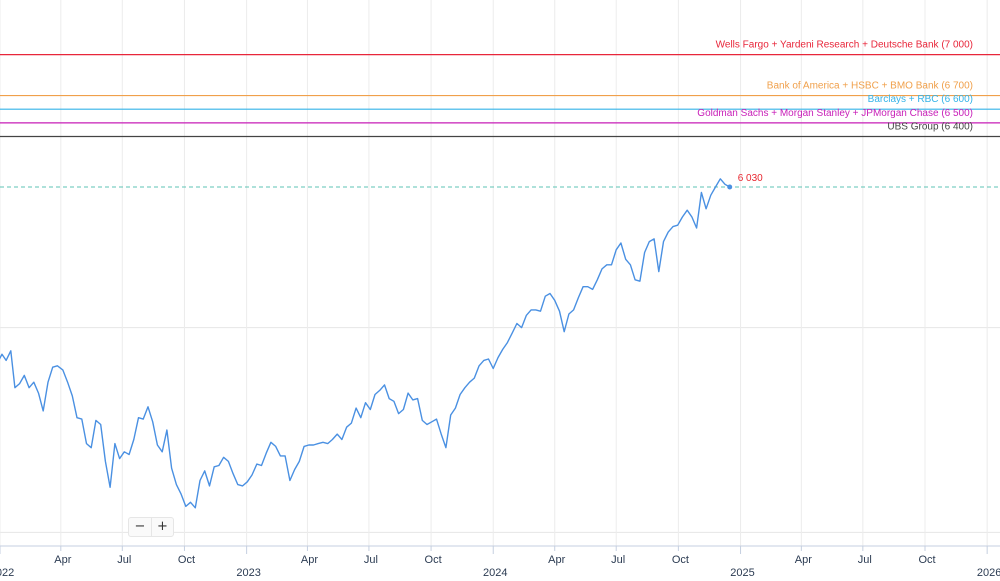  What do you see at coordinates (140, 527) in the screenshot?
I see `zoom-out-button: −` at bounding box center [140, 527].